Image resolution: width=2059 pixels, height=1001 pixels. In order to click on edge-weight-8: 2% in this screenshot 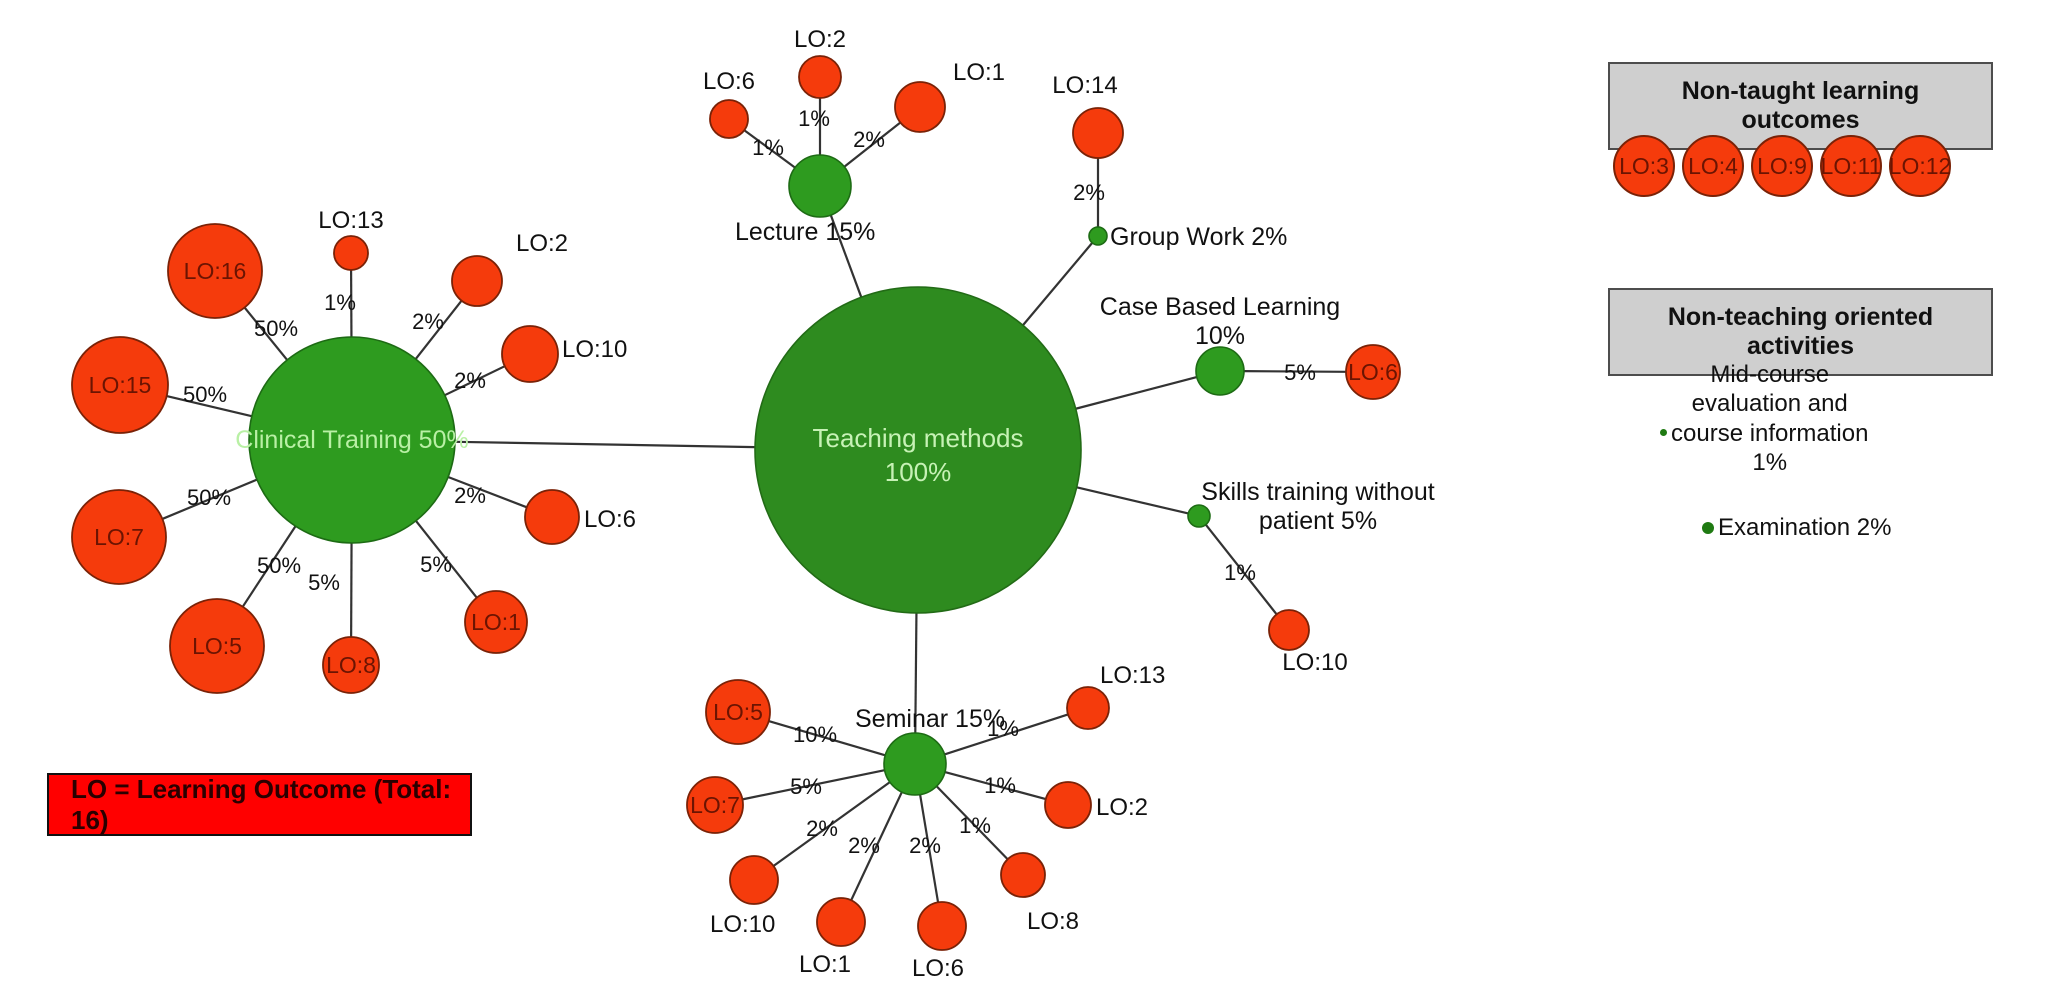, I will do `click(428, 321)`.